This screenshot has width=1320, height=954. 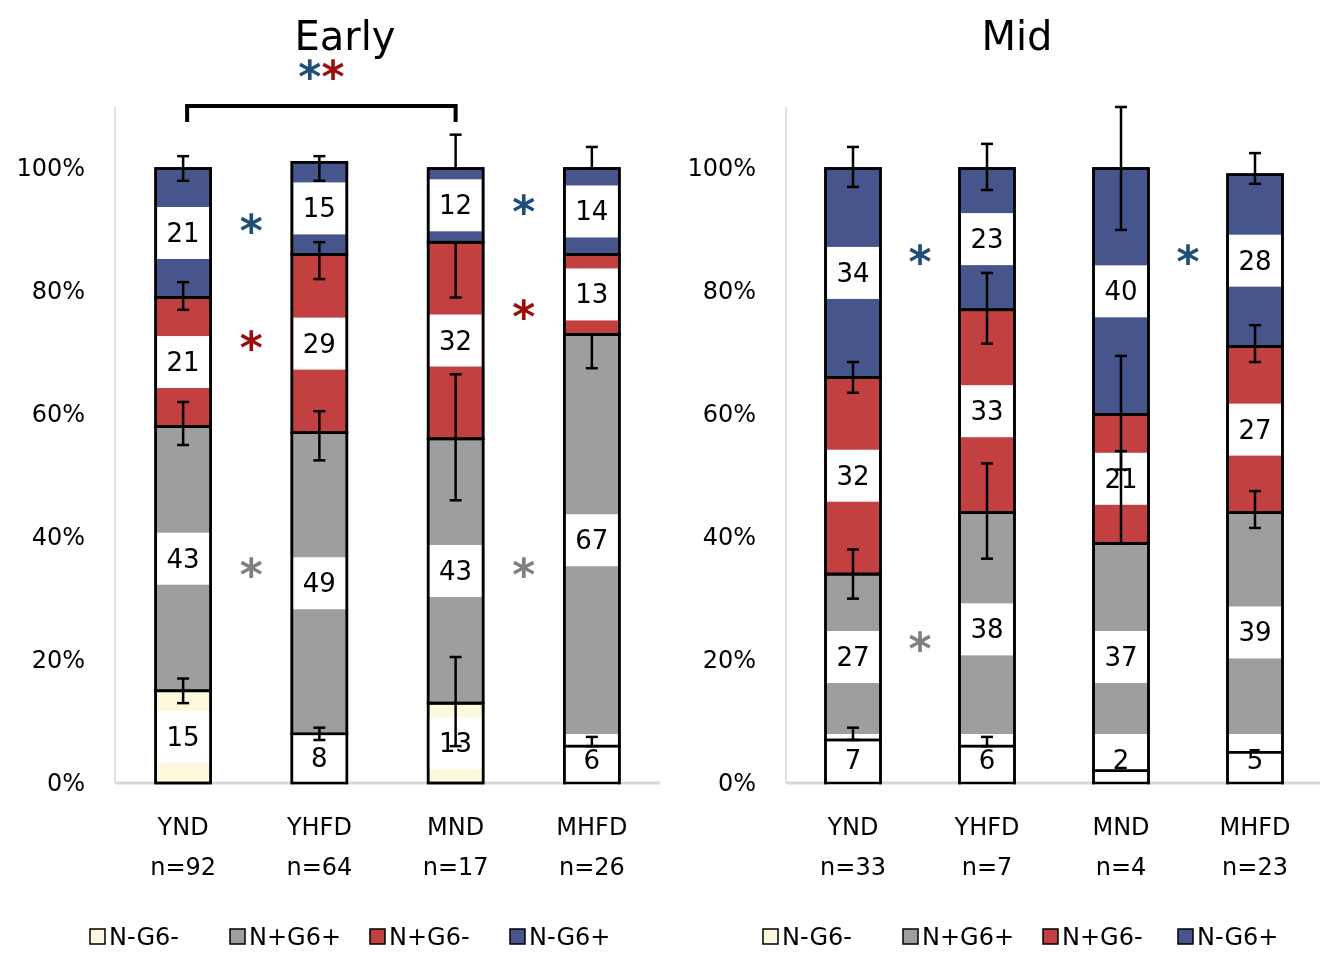 What do you see at coordinates (319, 847) in the screenshot?
I see `x-tick-label: YHFD n=64` at bounding box center [319, 847].